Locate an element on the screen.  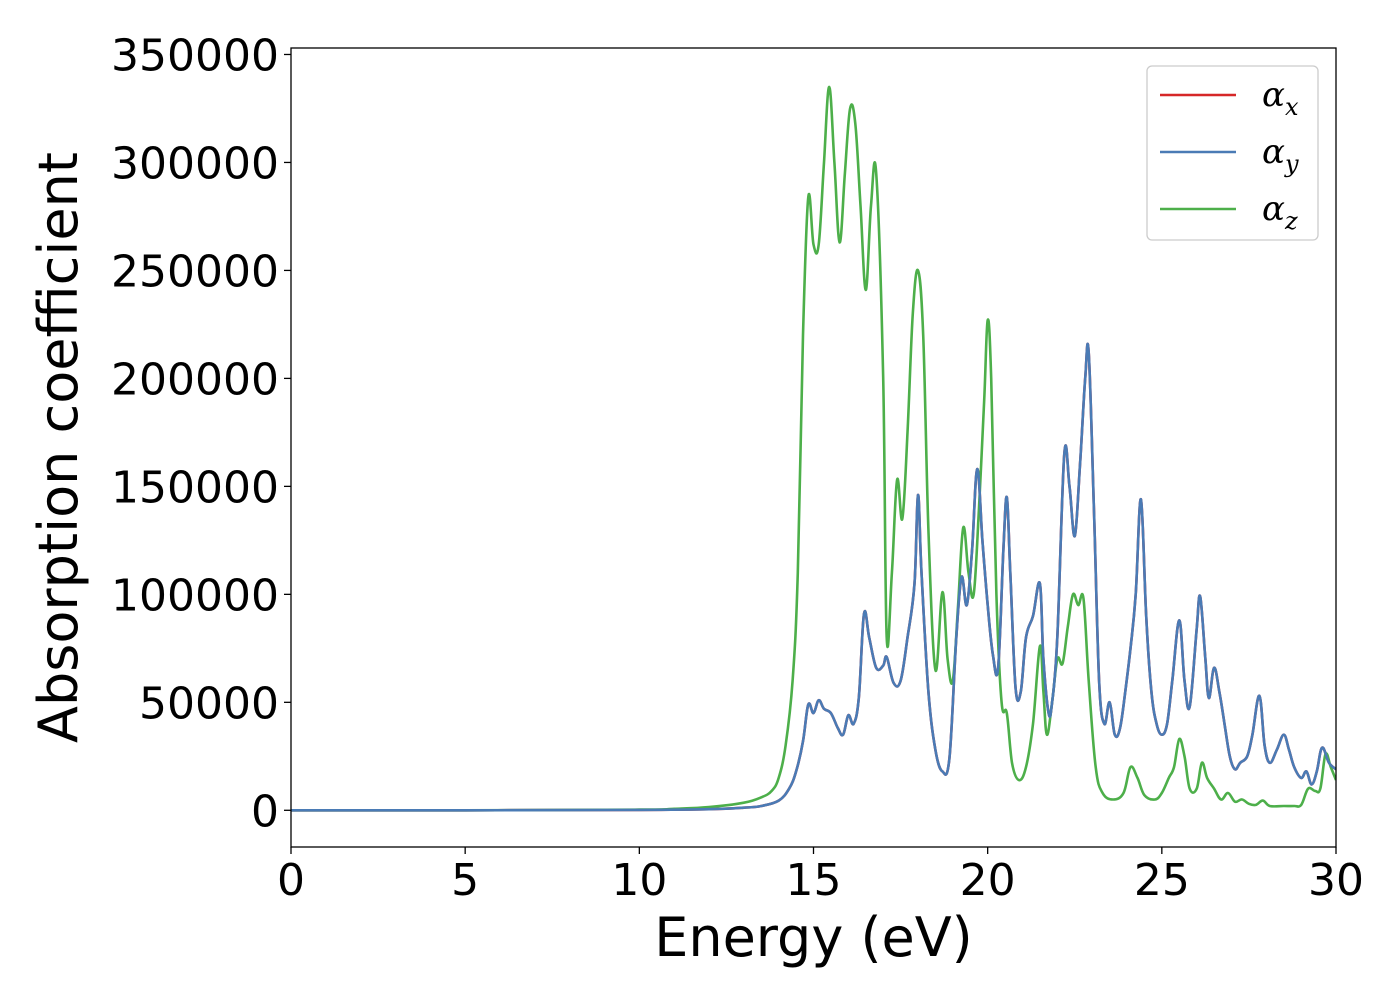
y-tick-label: 350000 is located at coordinates (195, 55).